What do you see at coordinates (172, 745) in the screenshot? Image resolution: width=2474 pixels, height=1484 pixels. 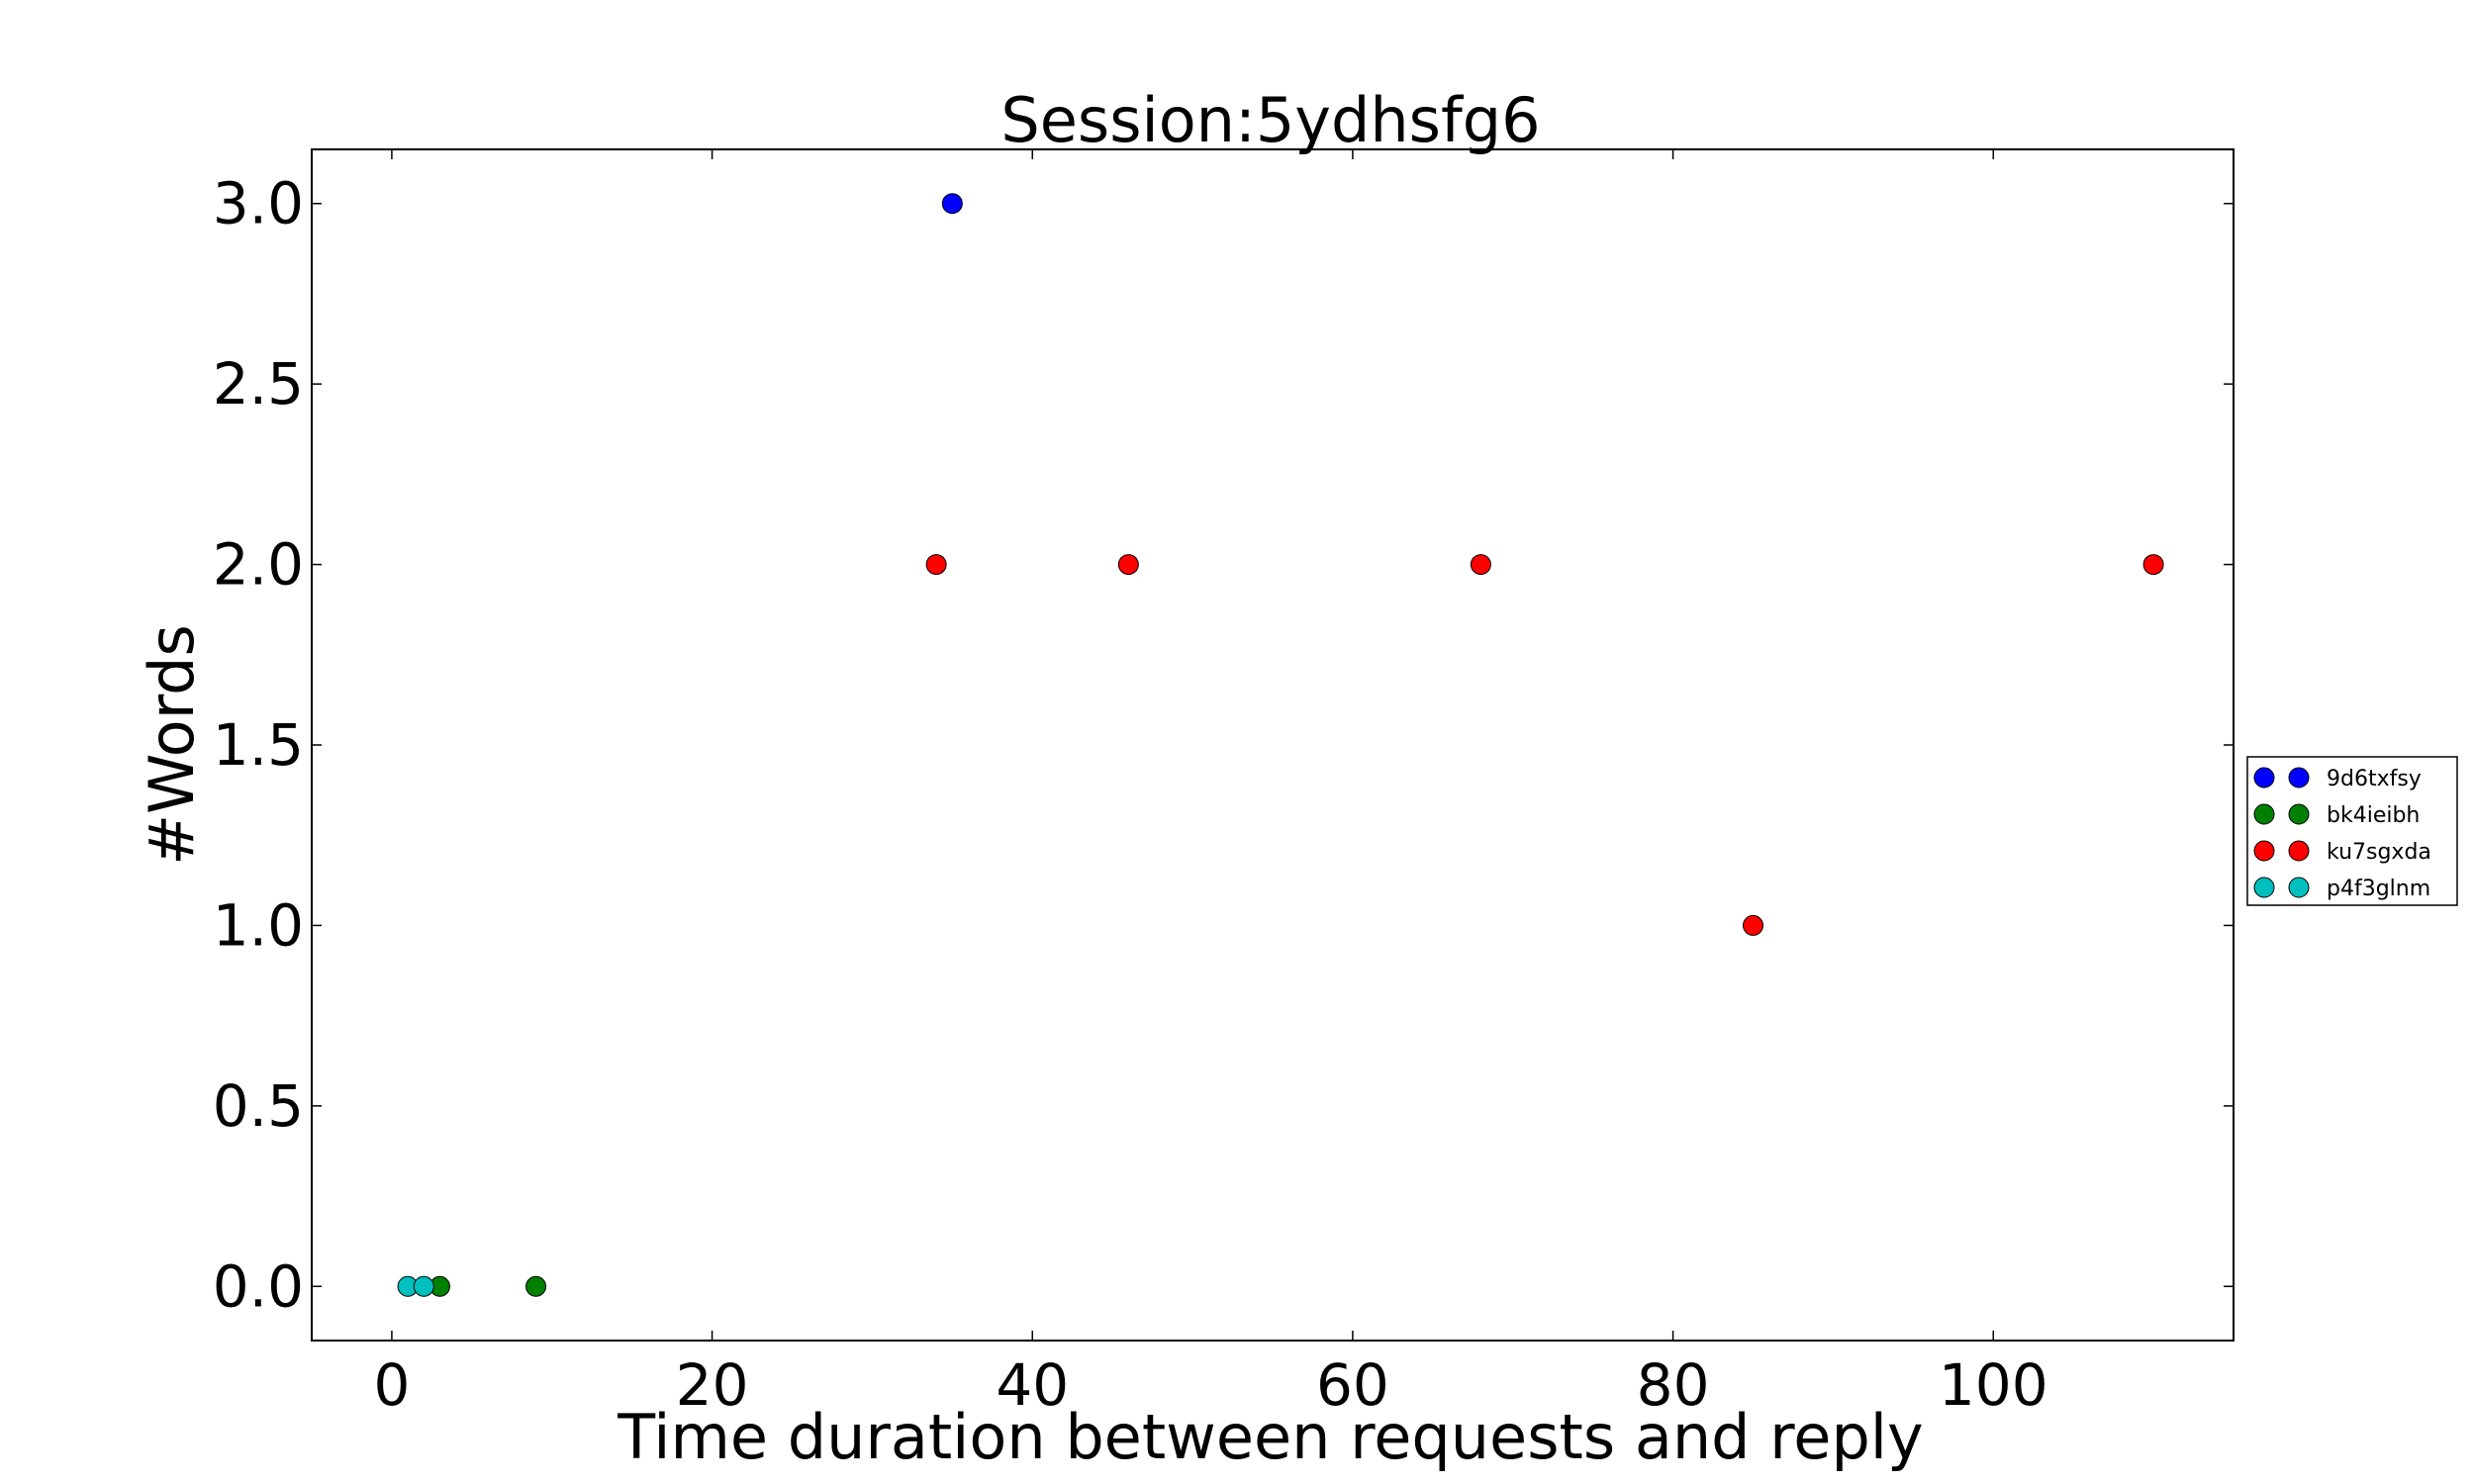 I see `y-axis-title: #Words` at bounding box center [172, 745].